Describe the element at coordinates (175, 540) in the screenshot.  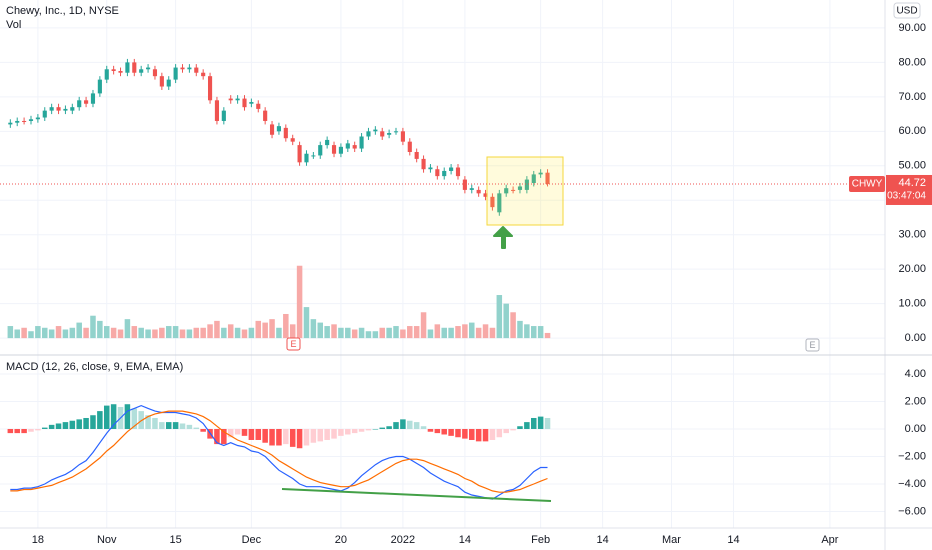
I see `x-tick-label: 15` at that location.